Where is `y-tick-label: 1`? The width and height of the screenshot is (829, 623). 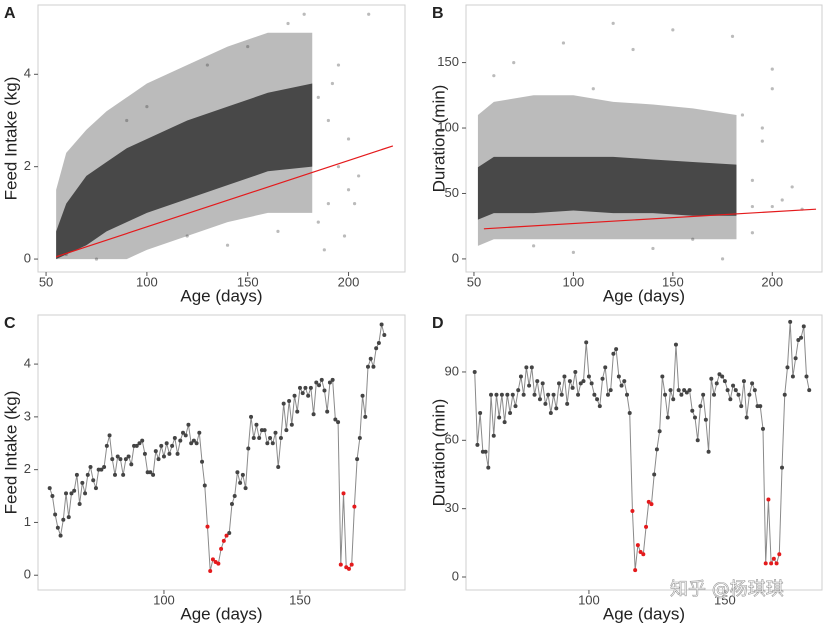 y-tick-label: 1 is located at coordinates (27, 521).